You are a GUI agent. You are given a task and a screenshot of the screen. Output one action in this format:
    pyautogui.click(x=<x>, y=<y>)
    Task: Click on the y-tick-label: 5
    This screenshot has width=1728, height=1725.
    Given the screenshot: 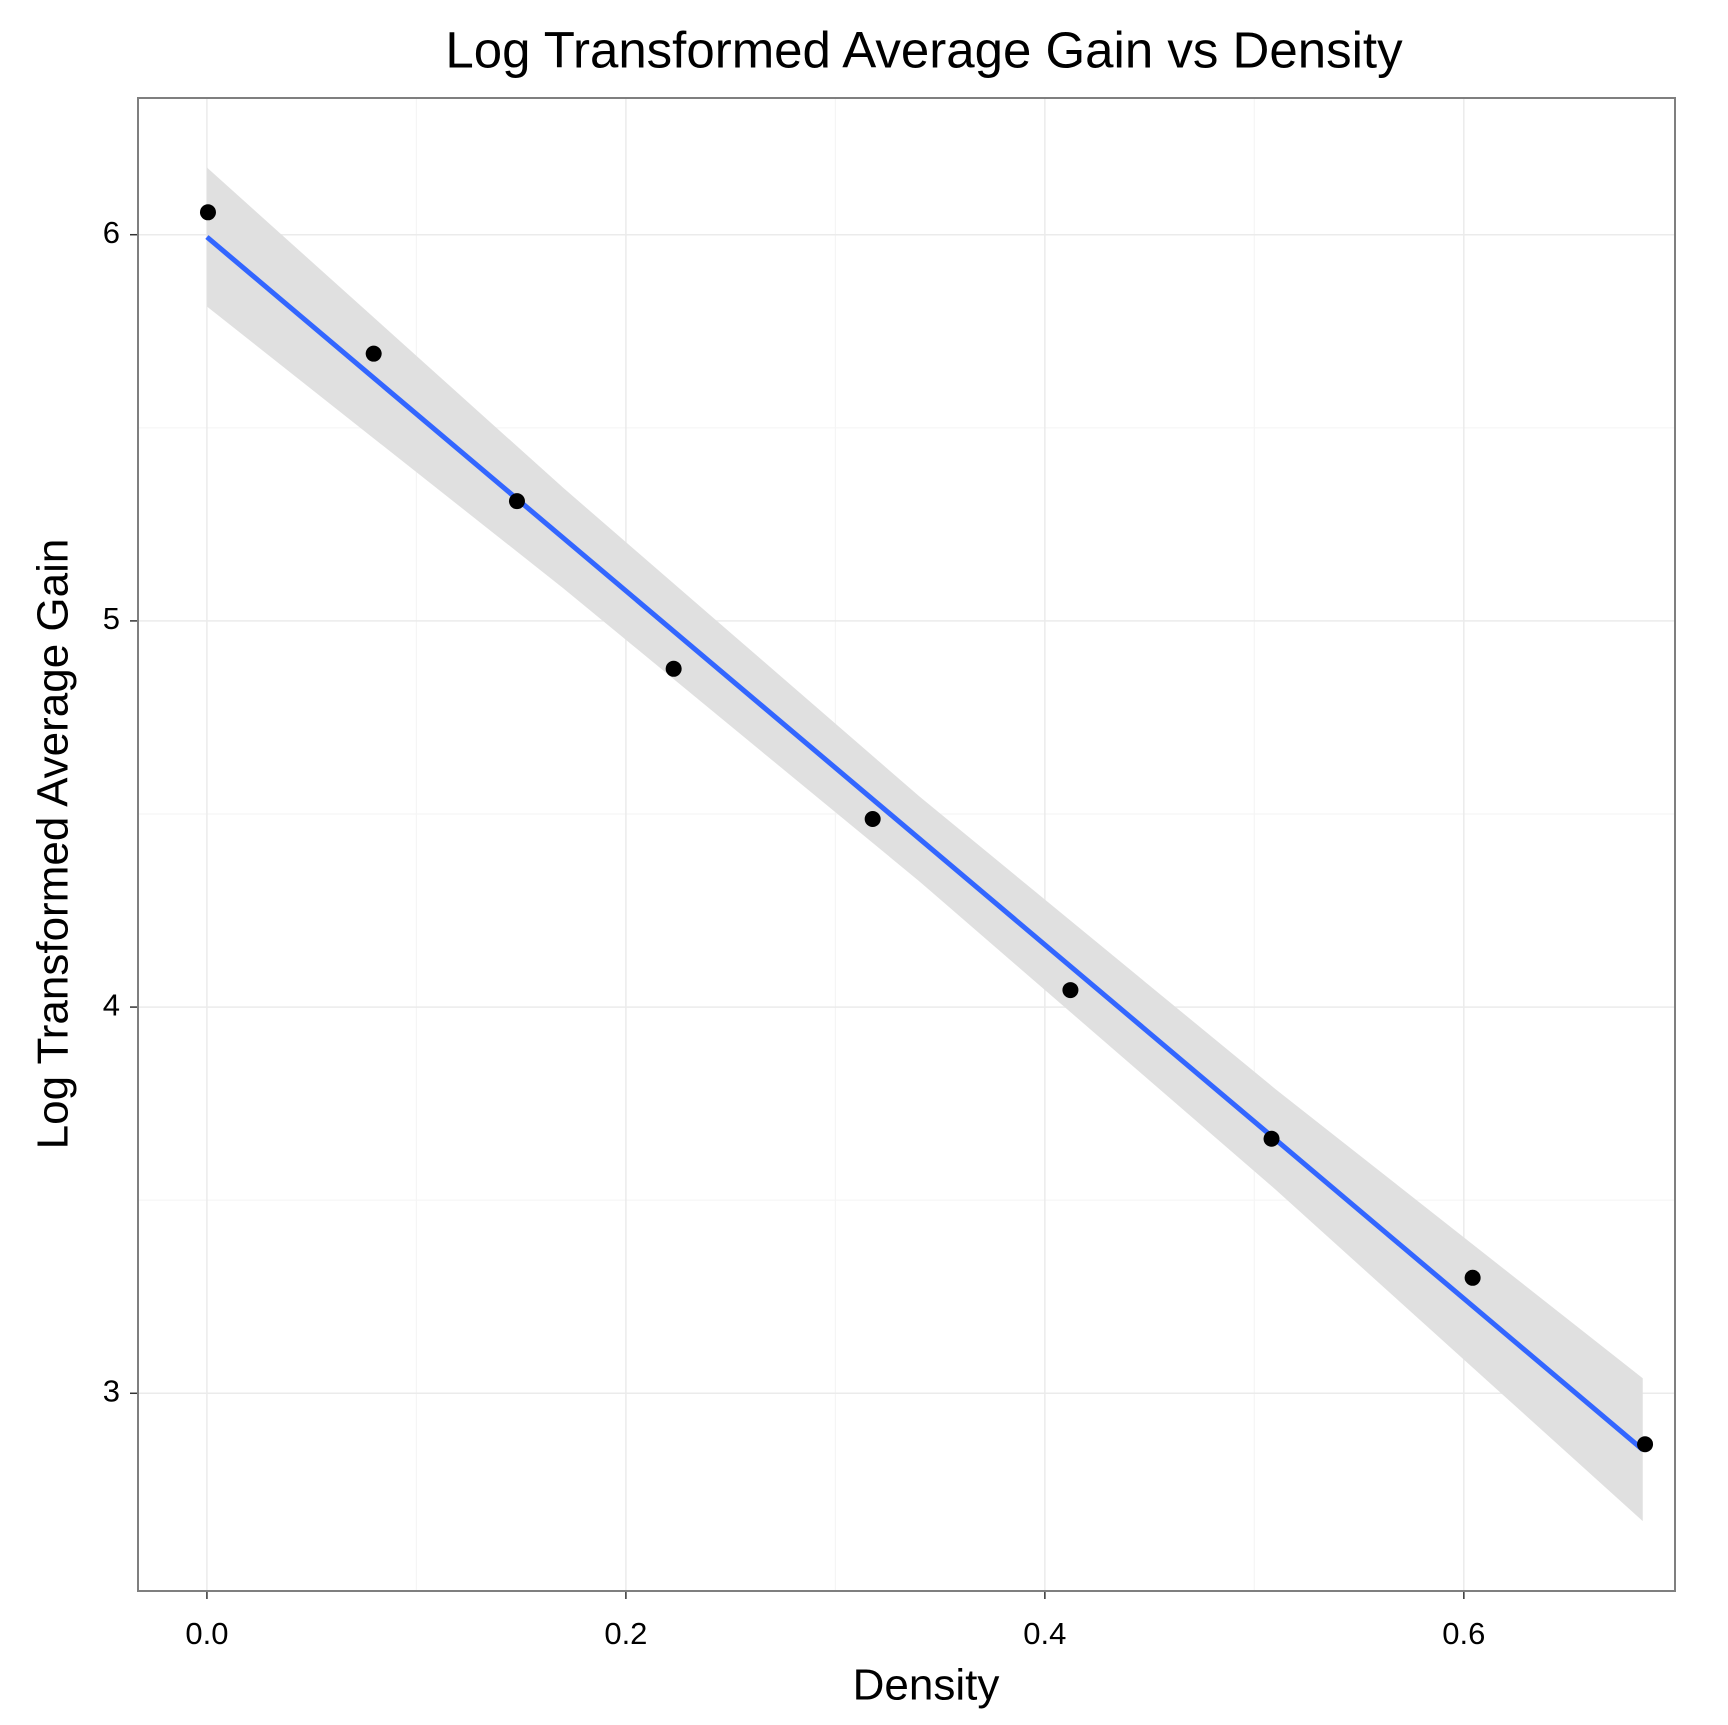 What is the action you would take?
    pyautogui.click(x=111, y=618)
    